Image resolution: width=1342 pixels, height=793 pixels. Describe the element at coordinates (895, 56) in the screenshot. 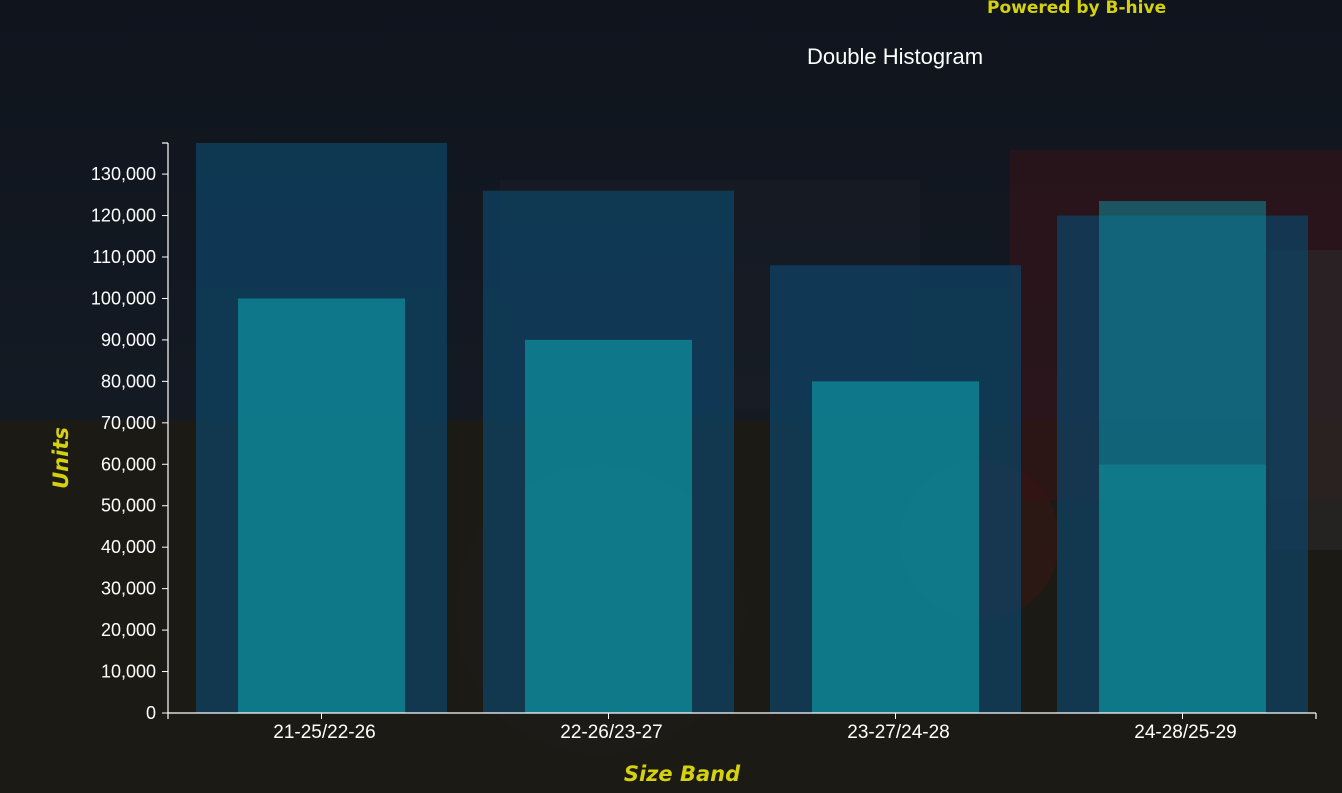

I see `chart-title: Double Histogram` at that location.